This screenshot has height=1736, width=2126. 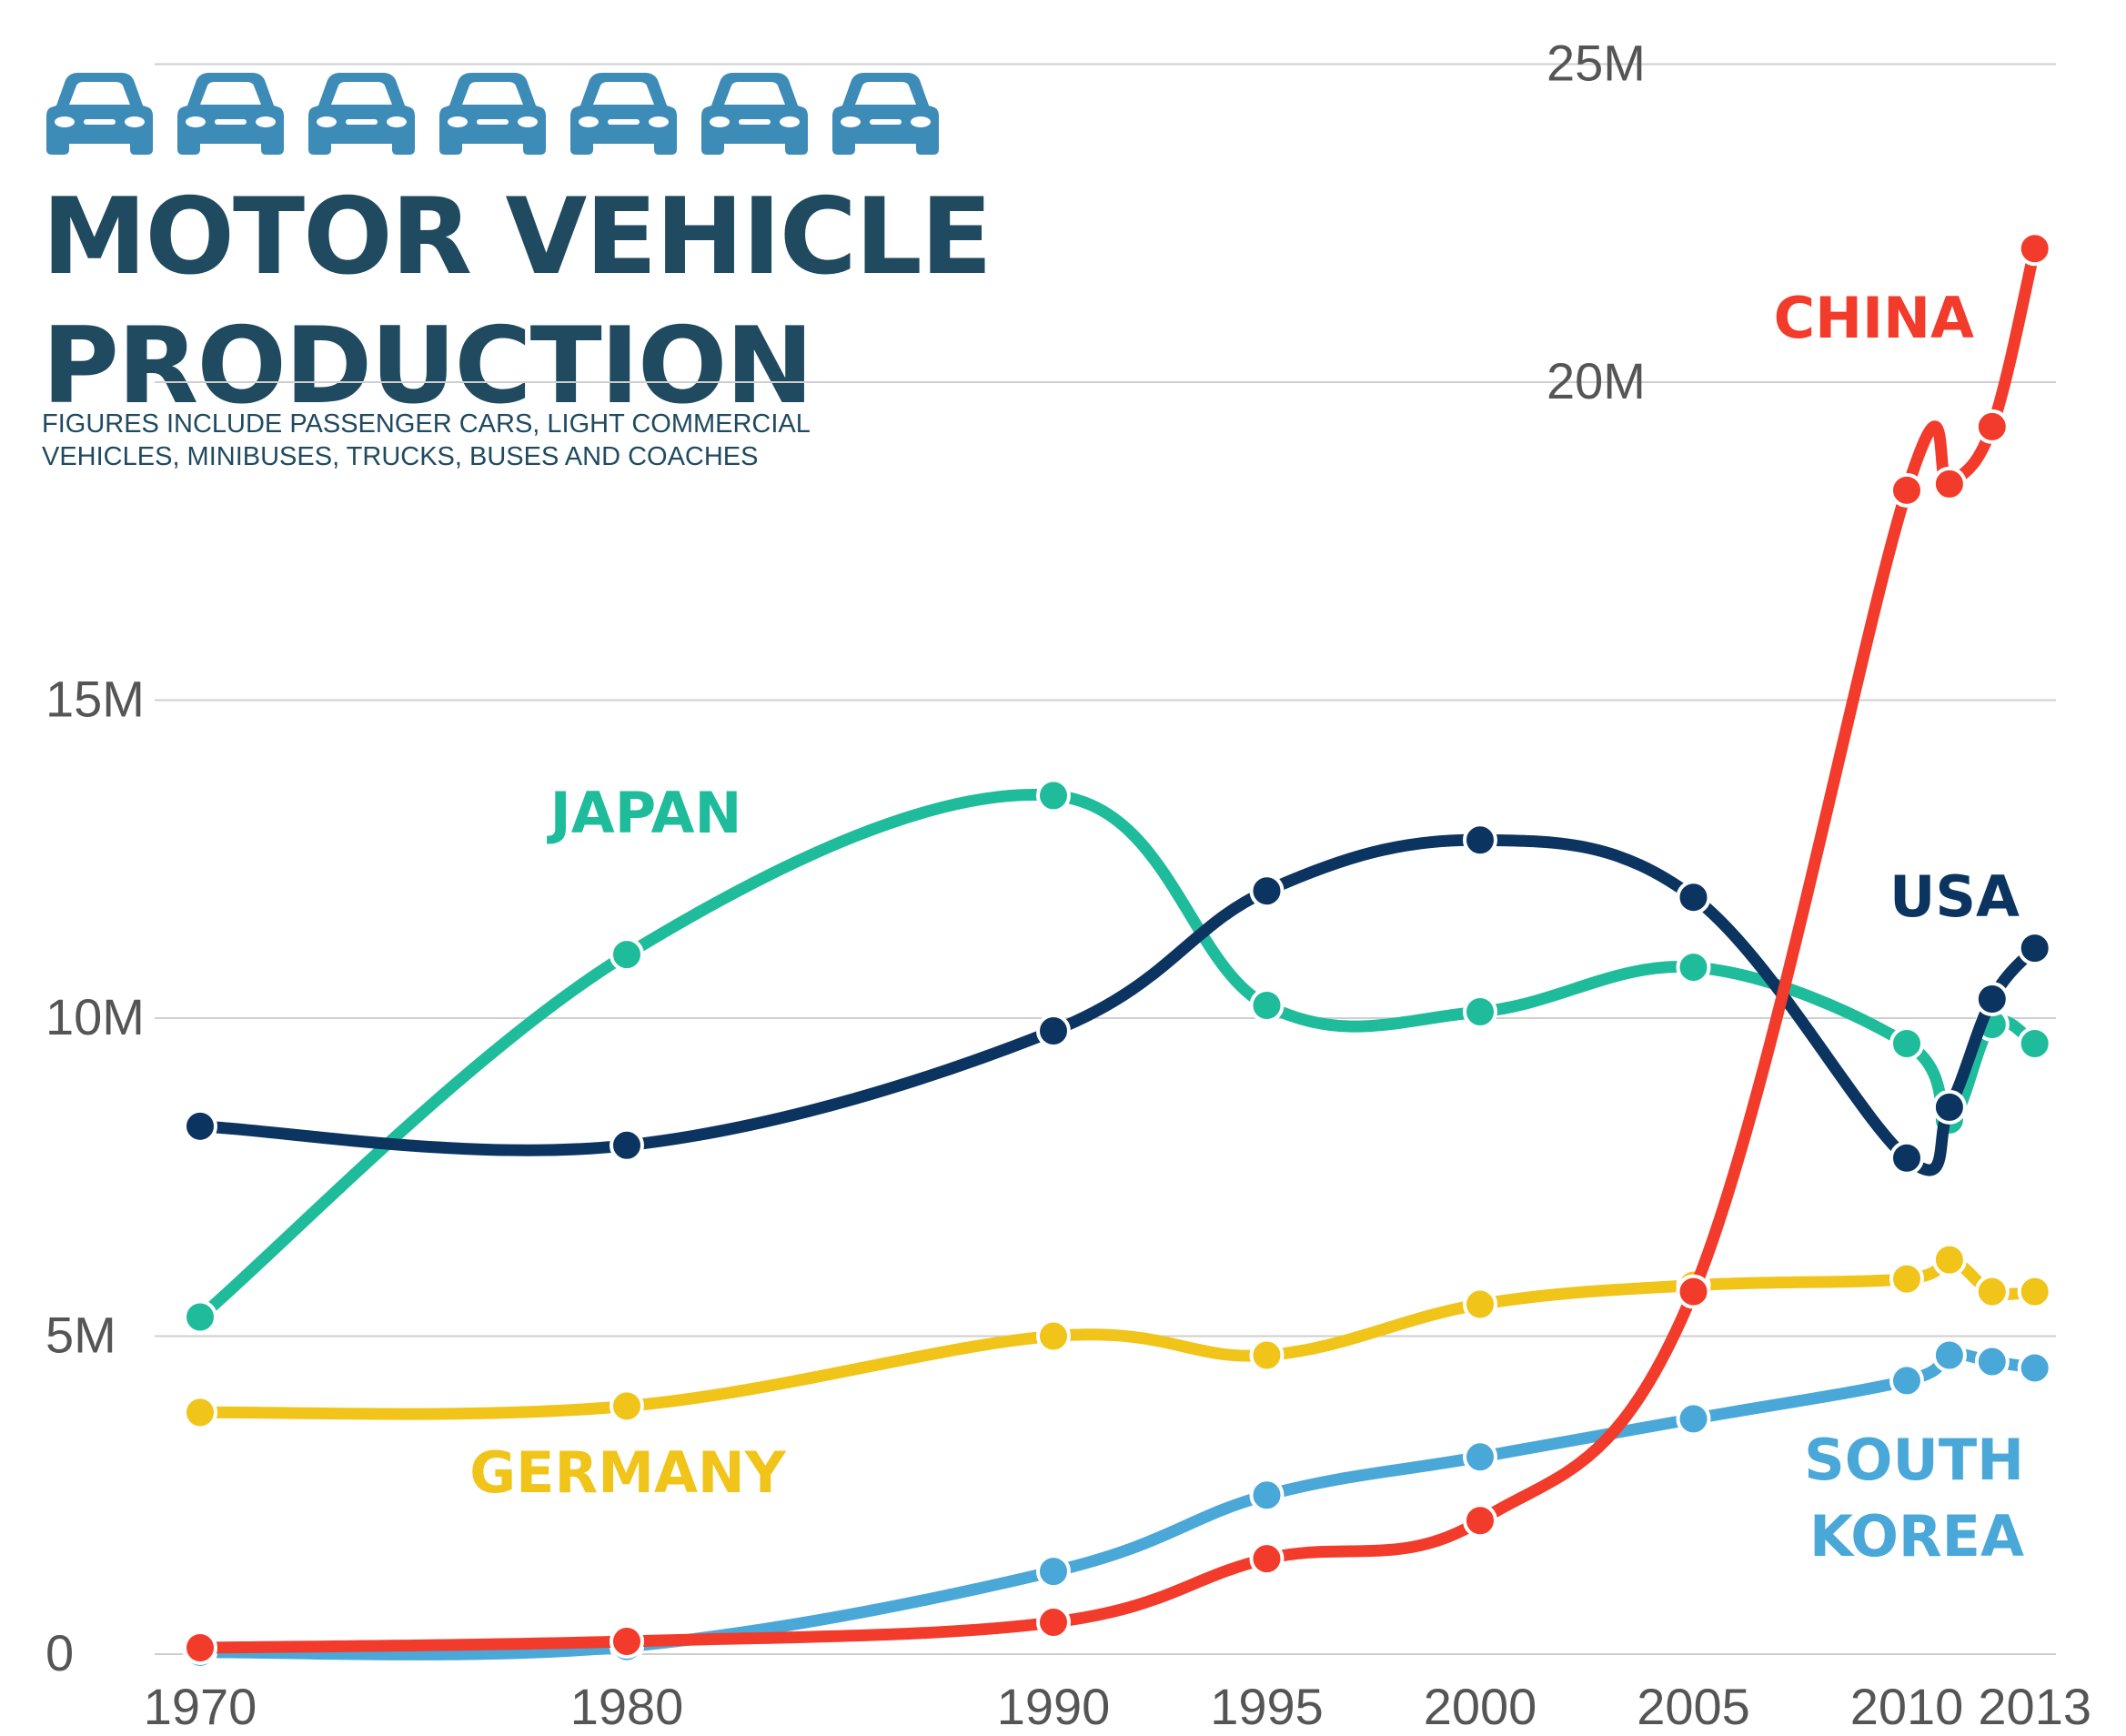 What do you see at coordinates (1955, 897) in the screenshot?
I see `series-label-usa: USA` at bounding box center [1955, 897].